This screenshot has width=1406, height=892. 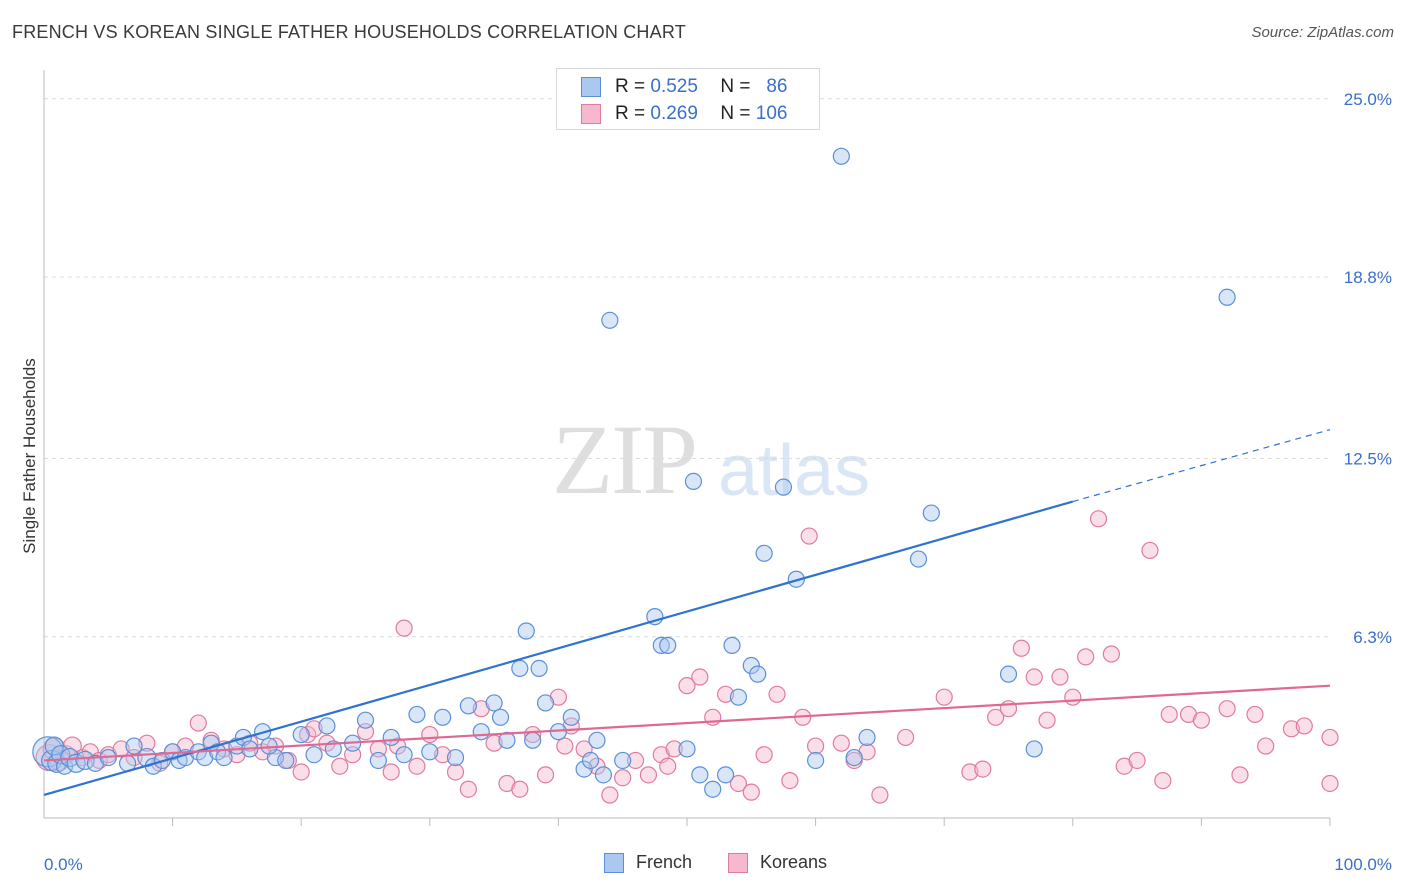 I want to click on watermark-atlas: atlas, so click(x=794, y=471).